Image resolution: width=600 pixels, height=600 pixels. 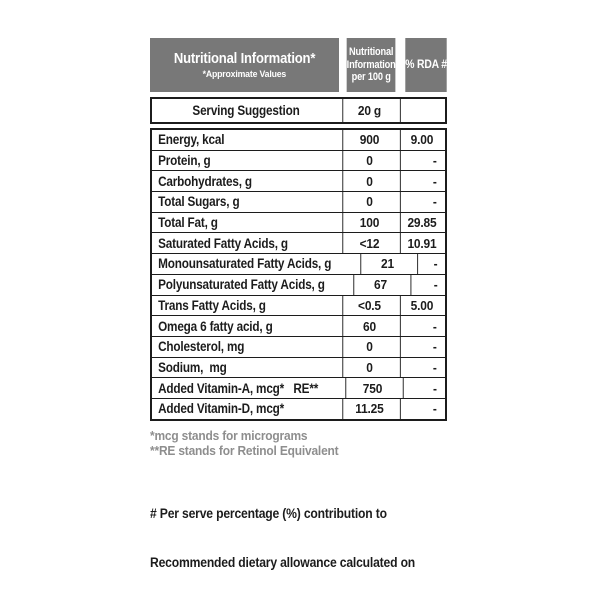 What do you see at coordinates (244, 74) in the screenshot?
I see `header-subtitle: *Approximate Values` at bounding box center [244, 74].